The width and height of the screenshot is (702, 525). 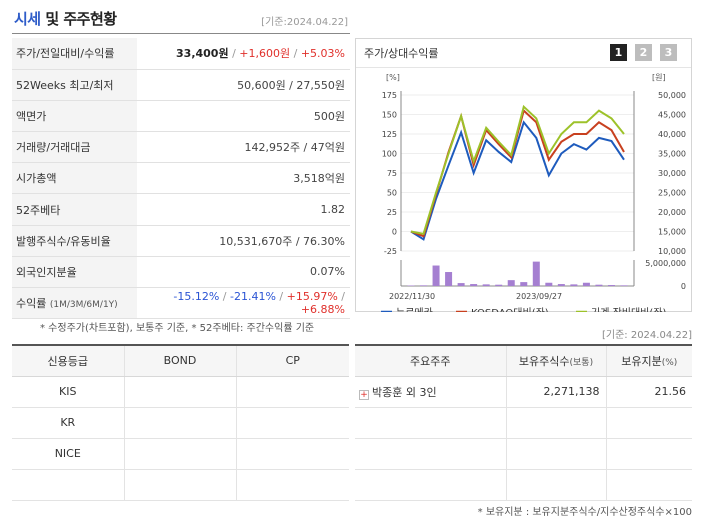 What do you see at coordinates (392, 173) in the screenshot?
I see `left-tick-label: 75` at bounding box center [392, 173].